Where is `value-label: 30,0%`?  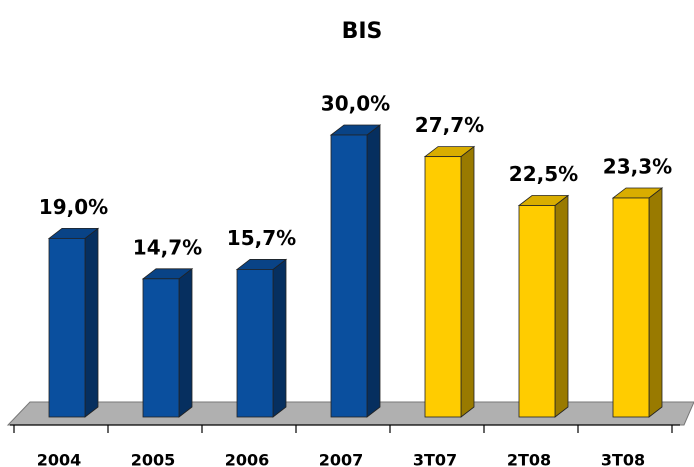 value-label: 30,0% is located at coordinates (355, 104).